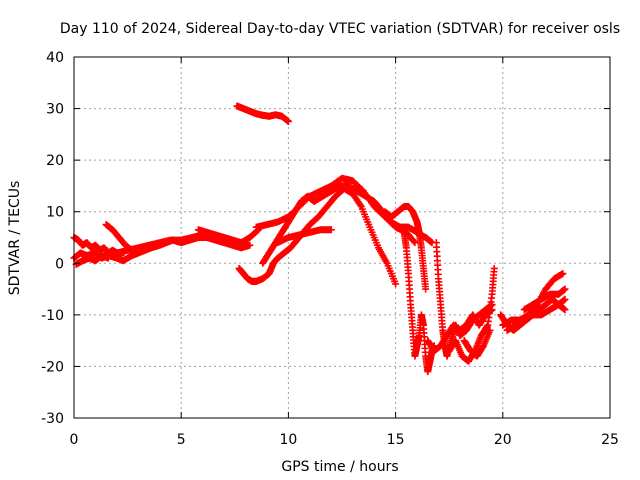 The image size is (640, 480). Describe the element at coordinates (15, 238) in the screenshot. I see `y-axis-label: SDTVAR / TECUs` at that location.